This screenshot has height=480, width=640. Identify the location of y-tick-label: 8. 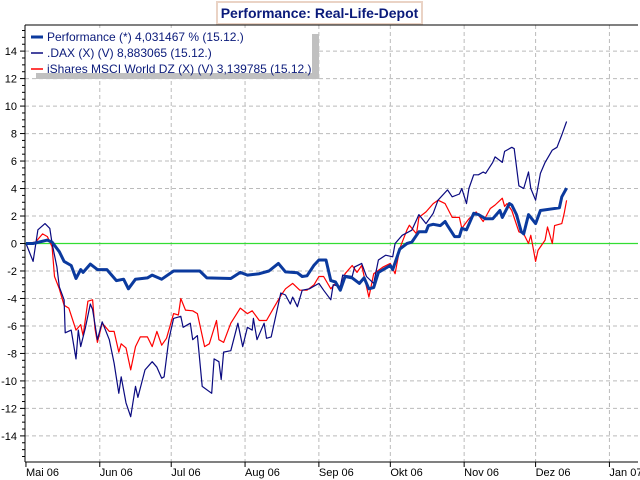
(14, 135).